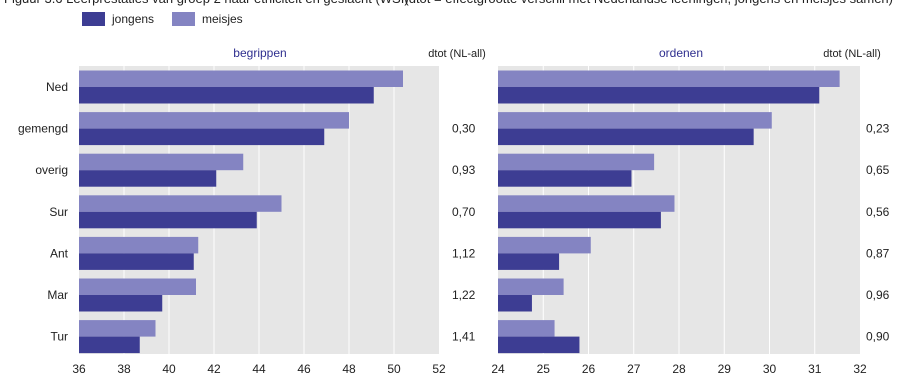 This screenshot has height=377, width=897. What do you see at coordinates (168, 220) in the screenshot?
I see `bar-begrippen-Sur-jongens` at bounding box center [168, 220].